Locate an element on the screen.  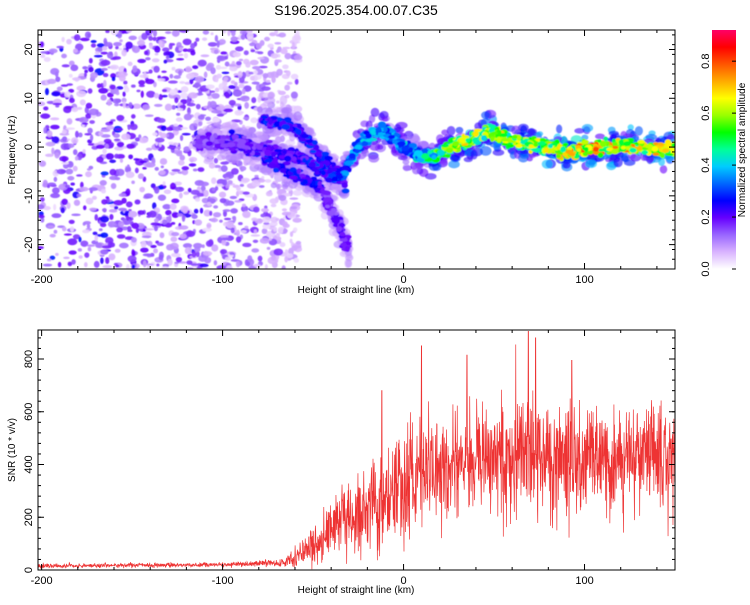
colorbar-tick-label: 0.4 is located at coordinates (706, 164).